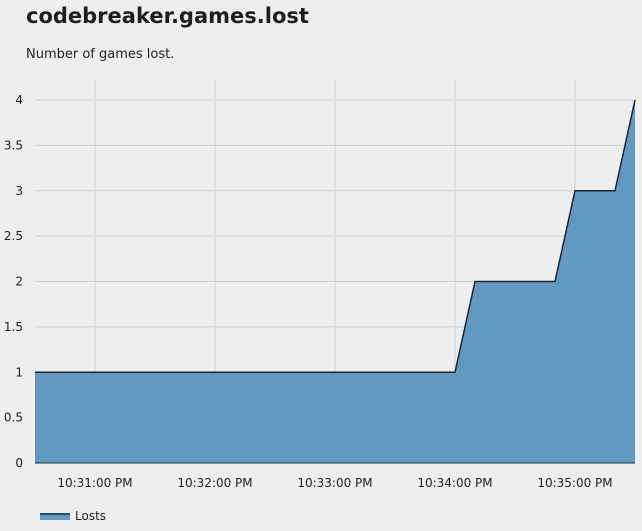 This screenshot has width=642, height=531. I want to click on y-tick-label: 1, so click(19, 372).